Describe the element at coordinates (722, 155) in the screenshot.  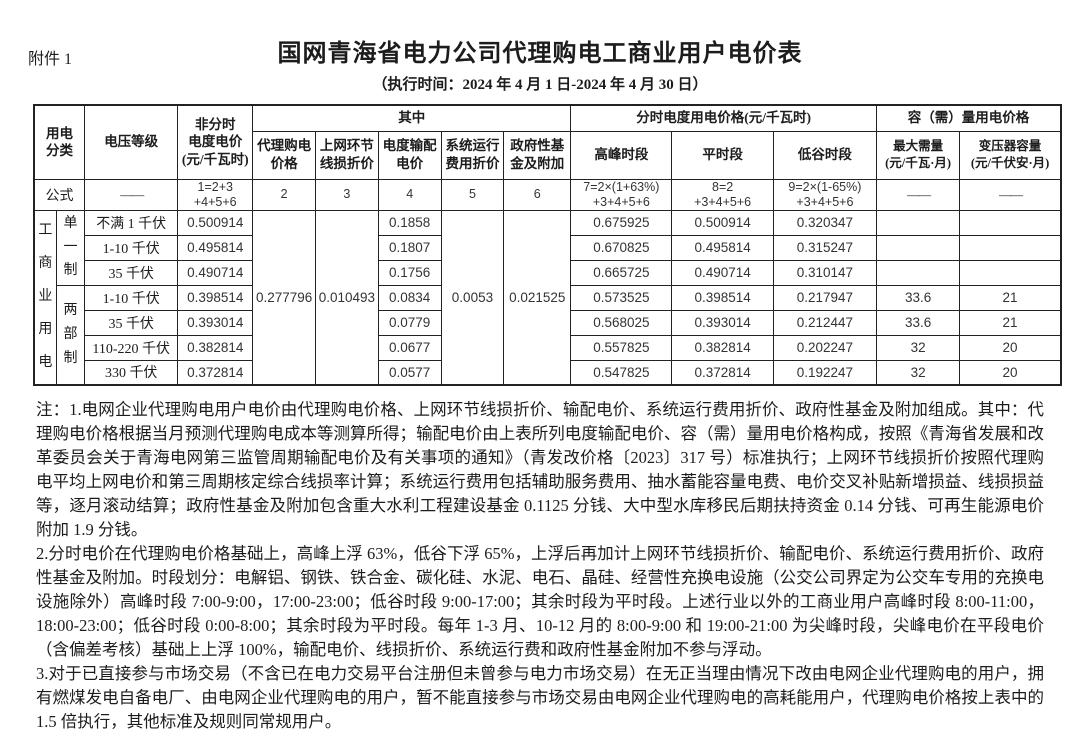
I see `header-flat: 平时段` at that location.